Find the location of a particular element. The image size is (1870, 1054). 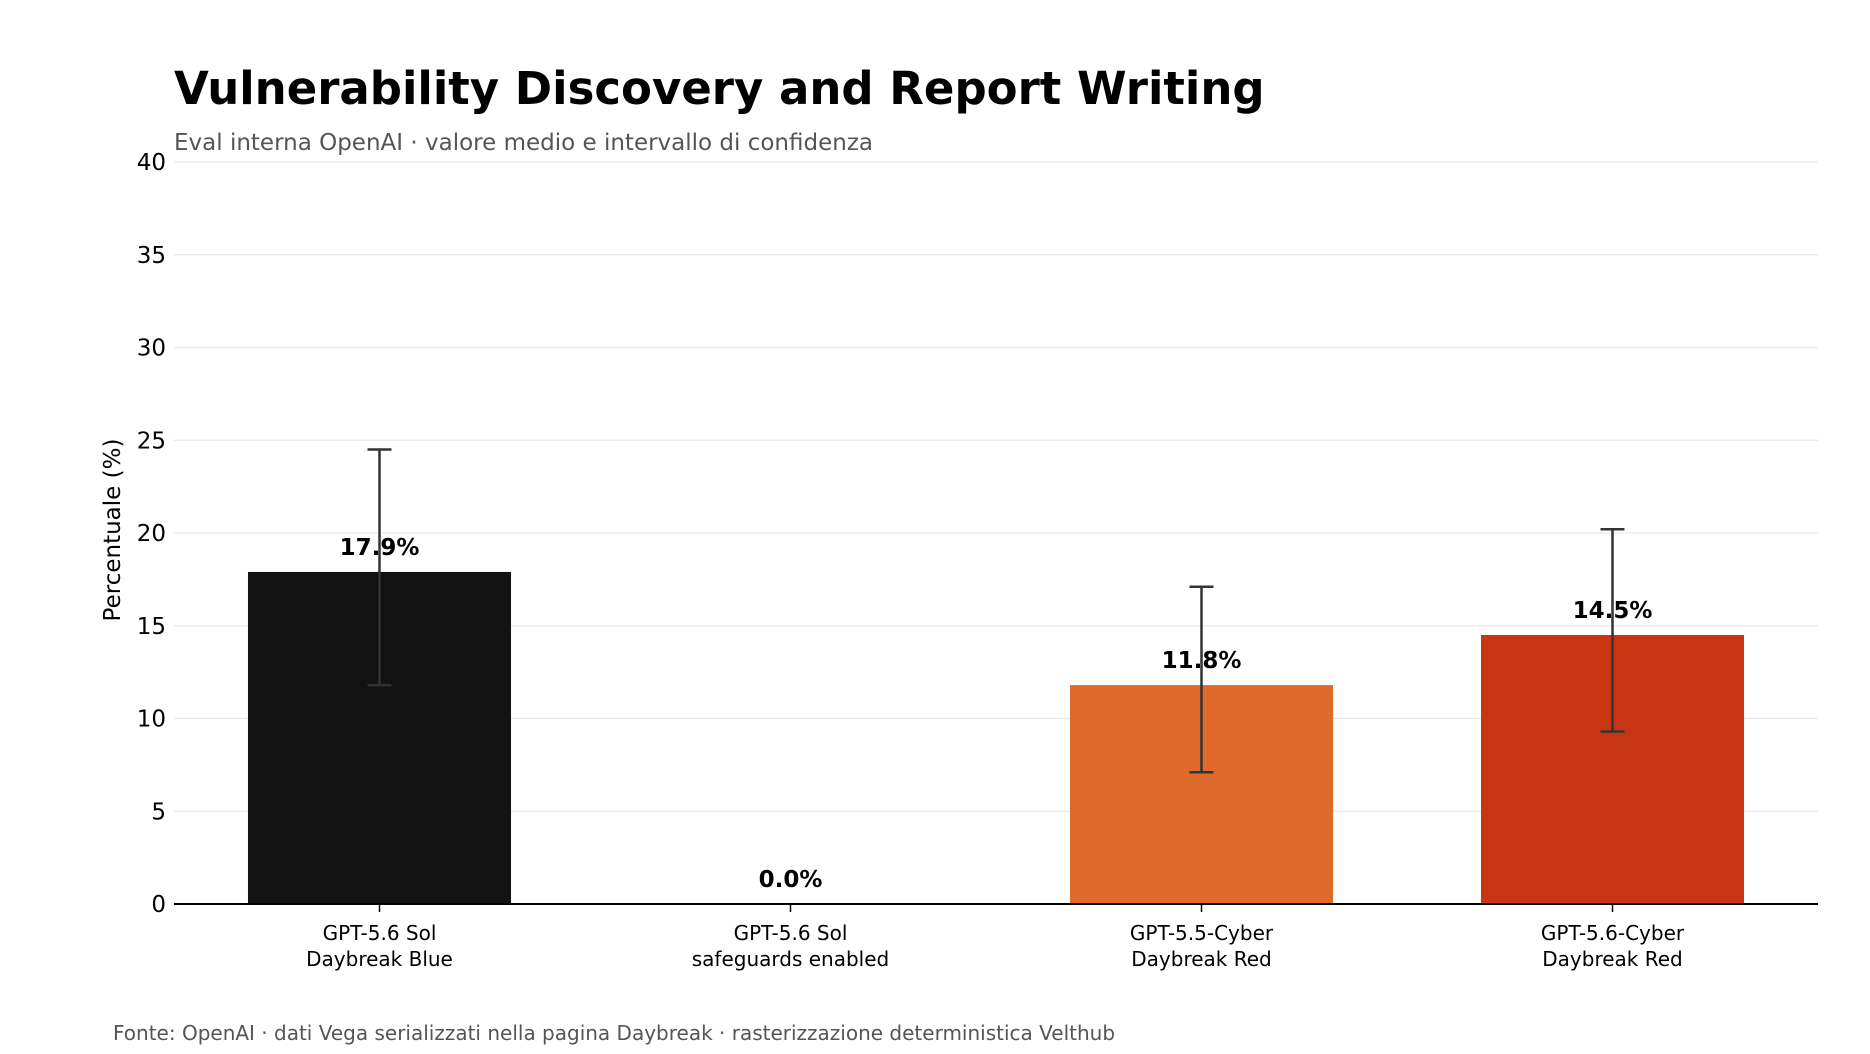

y-tick-label: 40 is located at coordinates (151, 163).